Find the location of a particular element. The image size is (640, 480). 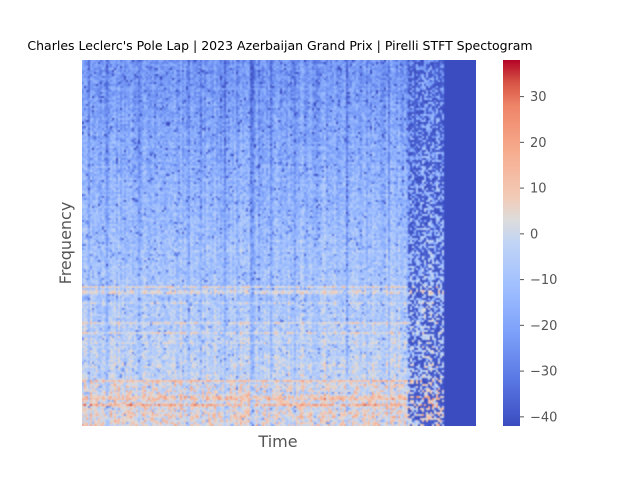

colorbar-tick-label: 10 is located at coordinates (538, 189).